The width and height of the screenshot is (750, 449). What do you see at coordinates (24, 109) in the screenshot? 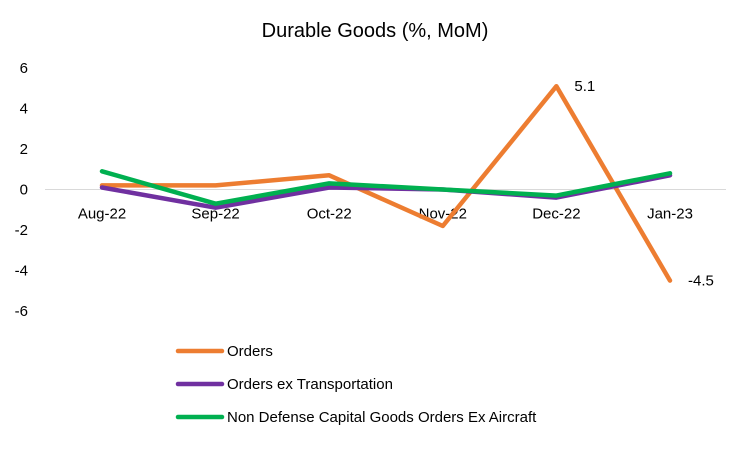
I see `y-tick-label: 4` at bounding box center [24, 109].